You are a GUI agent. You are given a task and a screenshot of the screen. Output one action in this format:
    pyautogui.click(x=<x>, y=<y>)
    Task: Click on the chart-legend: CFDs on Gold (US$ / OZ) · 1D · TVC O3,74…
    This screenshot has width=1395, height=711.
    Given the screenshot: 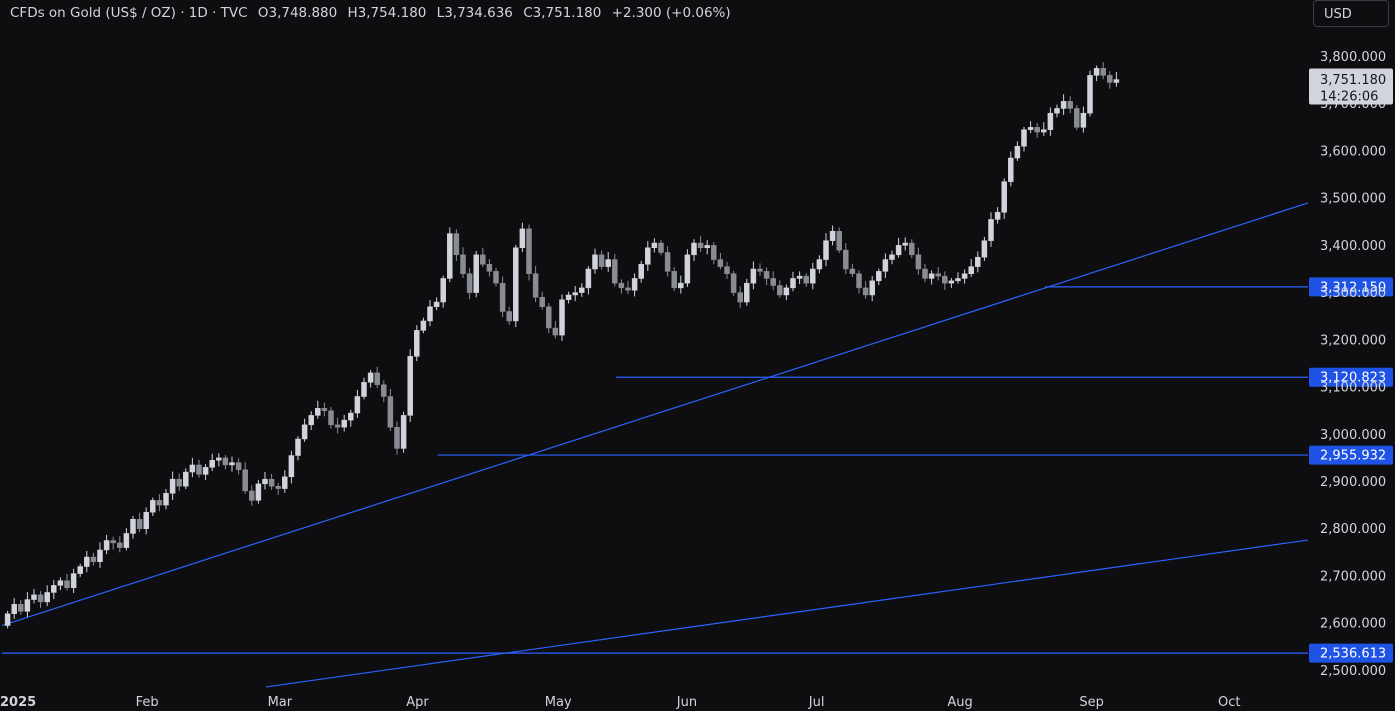 What is the action you would take?
    pyautogui.click(x=373, y=13)
    